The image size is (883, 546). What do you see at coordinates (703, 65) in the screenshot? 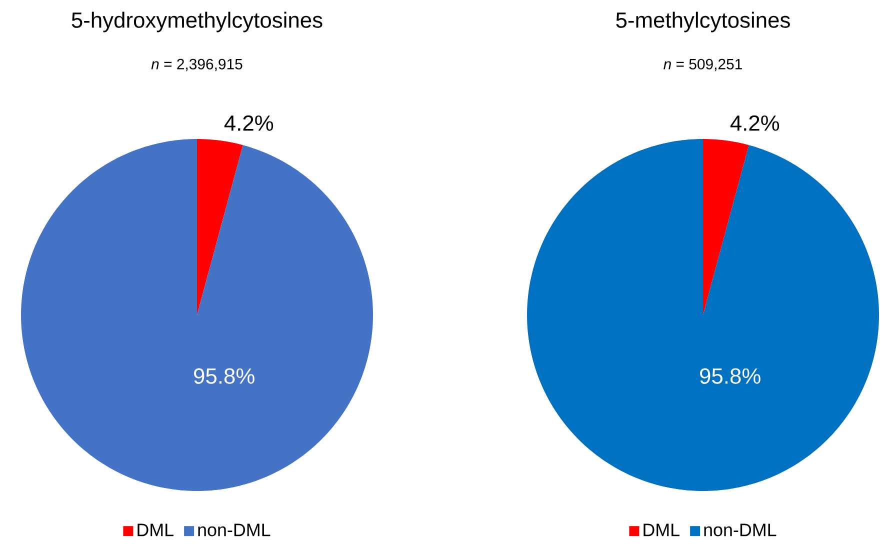
I see `chart-subtitle: n = 509,251` at bounding box center [703, 65].